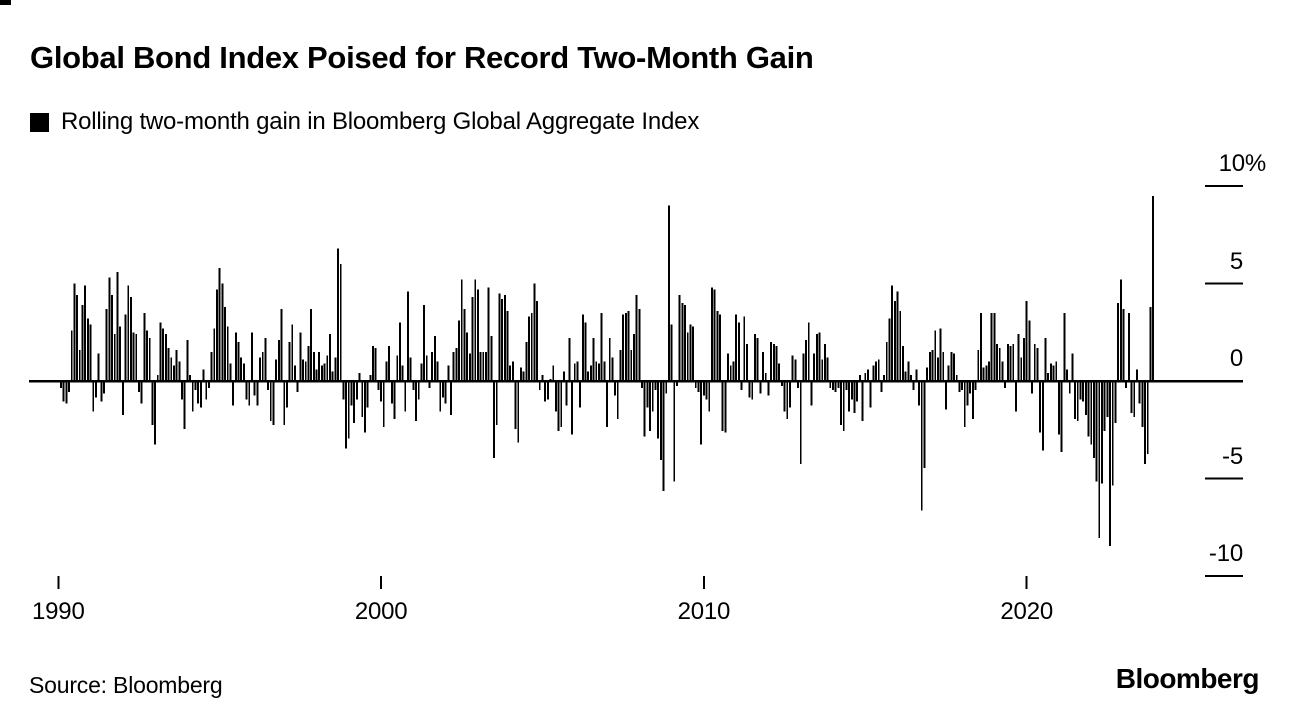 The height and width of the screenshot is (728, 1296). Describe the element at coordinates (704, 611) in the screenshot. I see `x-tick-label: 2010` at that location.